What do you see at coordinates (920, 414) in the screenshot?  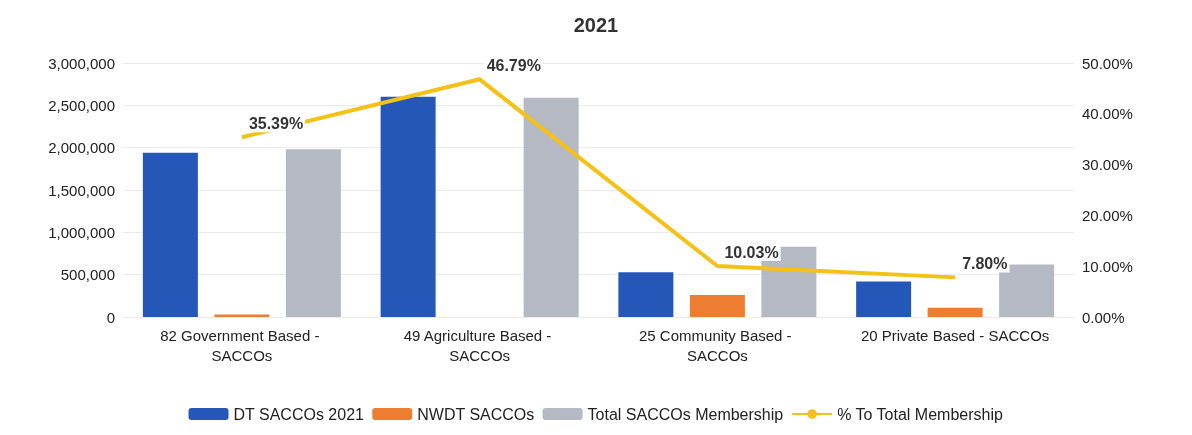 I see `legend-label: % To Total Membership` at bounding box center [920, 414].